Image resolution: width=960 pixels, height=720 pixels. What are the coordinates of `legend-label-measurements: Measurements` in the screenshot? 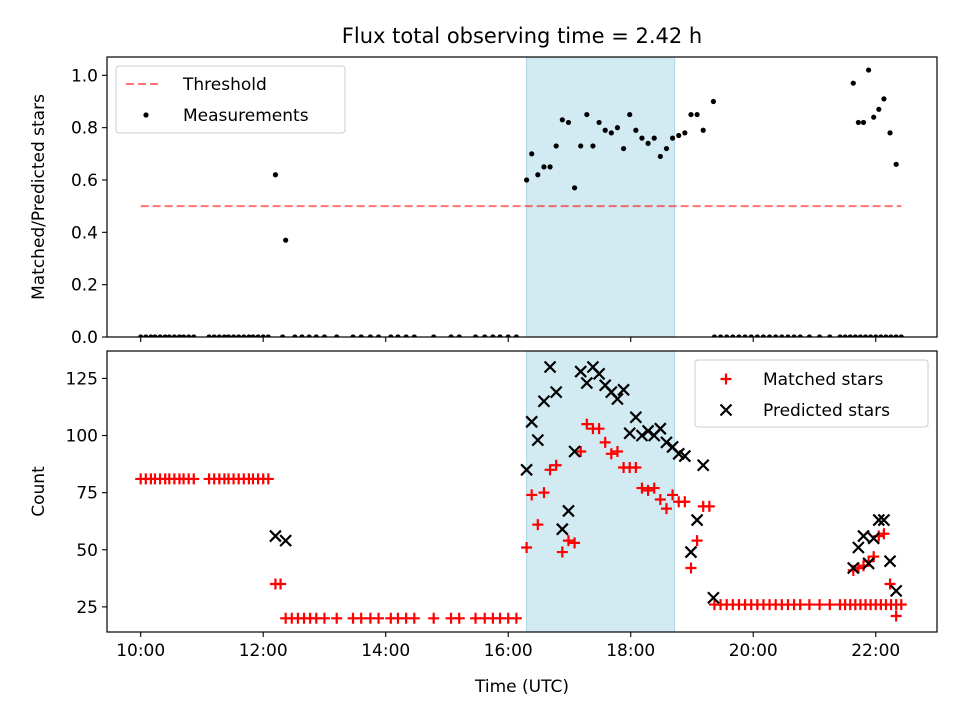 It's located at (246, 116).